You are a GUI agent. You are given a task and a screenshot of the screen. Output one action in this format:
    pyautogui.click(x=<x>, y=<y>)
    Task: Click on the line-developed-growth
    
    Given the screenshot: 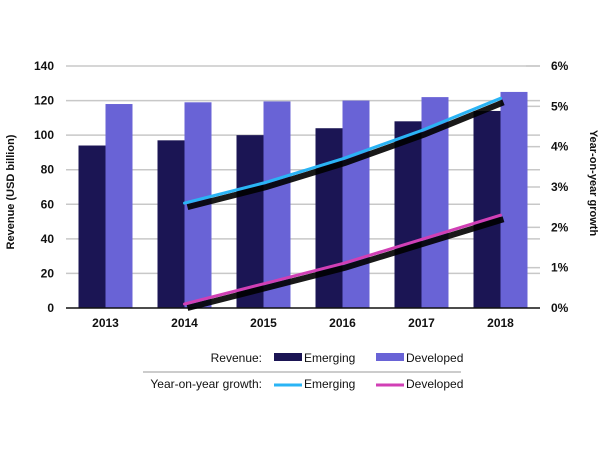 What is the action you would take?
    pyautogui.click(x=342, y=259)
    